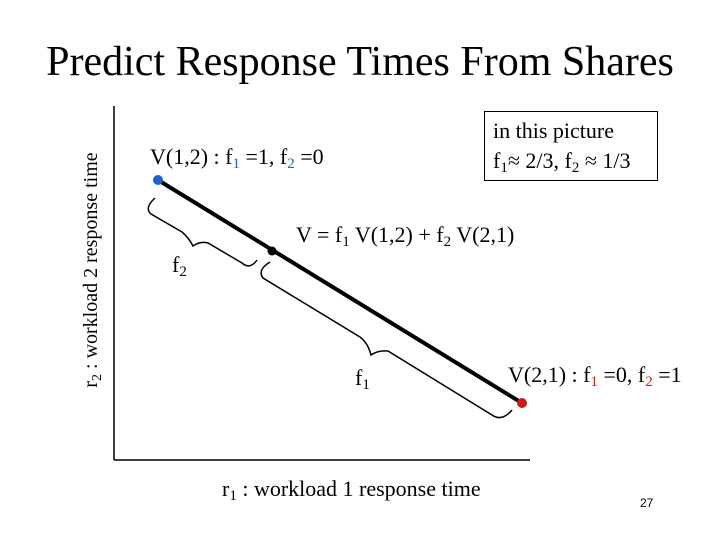 The width and height of the screenshot is (720, 540). I want to click on note-line-1: in this picture, so click(553, 130).